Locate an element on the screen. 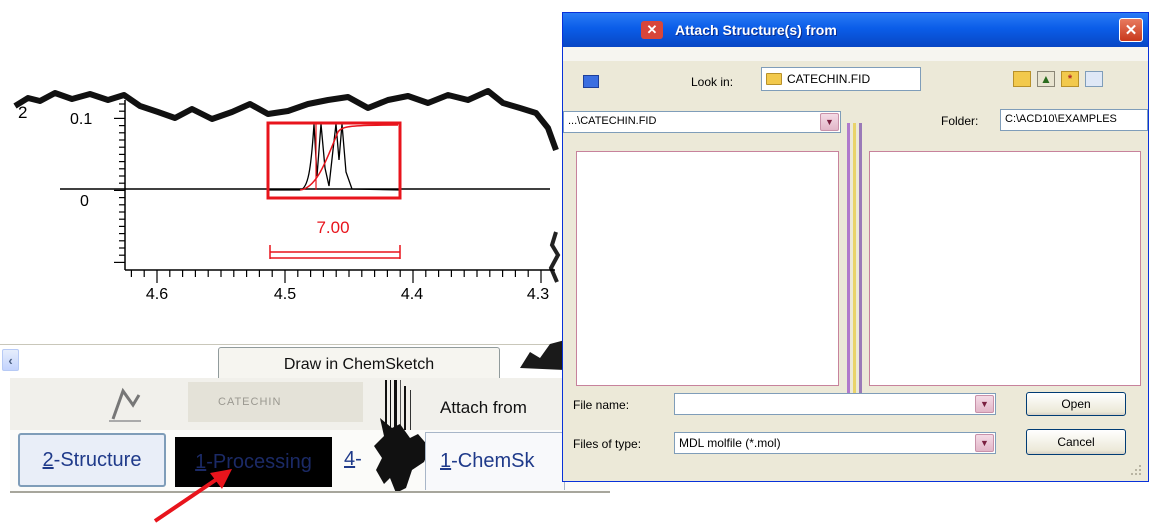  folder-field: C:\ACD10\EXAMPLES is located at coordinates (1074, 120).